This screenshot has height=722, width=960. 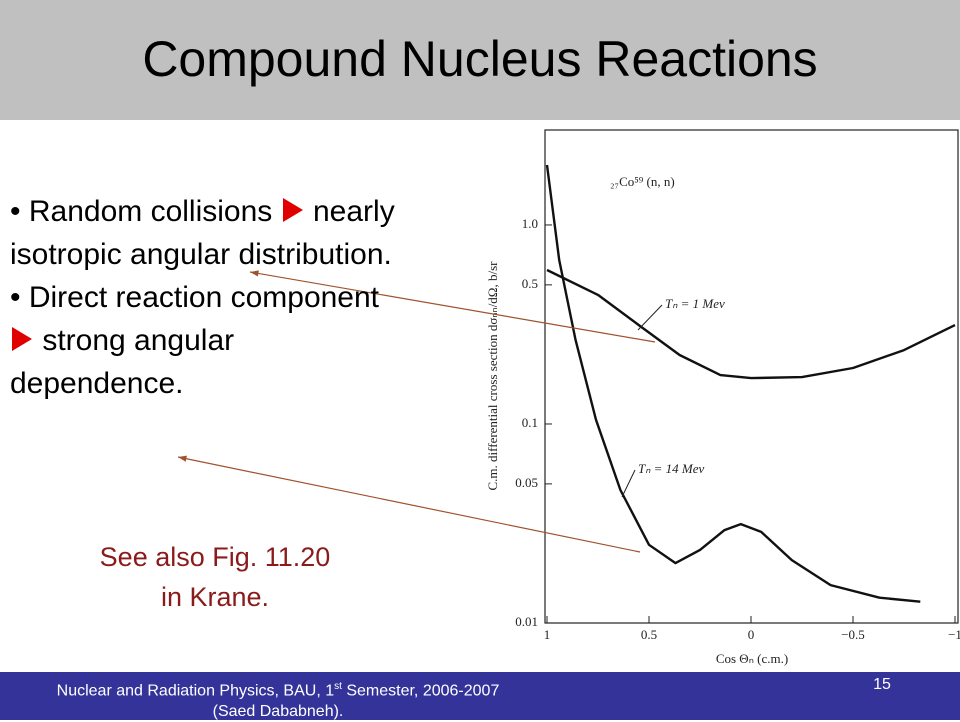 What do you see at coordinates (423, 691) in the screenshot?
I see `footer-term: Semester, 2006-2007` at bounding box center [423, 691].